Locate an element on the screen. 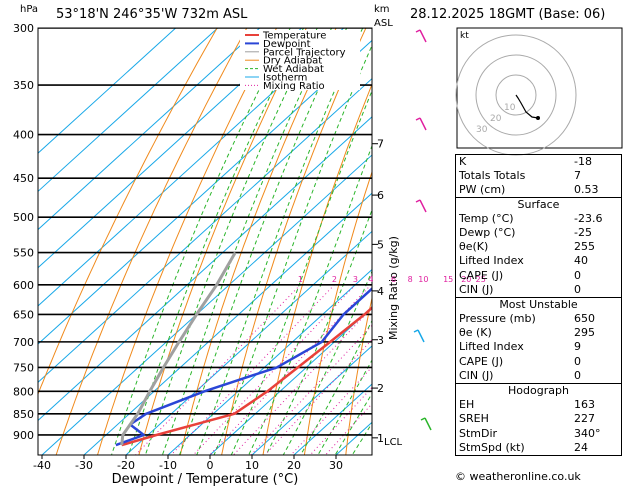 The height and width of the screenshot is (486, 629). pressure-tick-label: 700 is located at coordinates (23, 342).